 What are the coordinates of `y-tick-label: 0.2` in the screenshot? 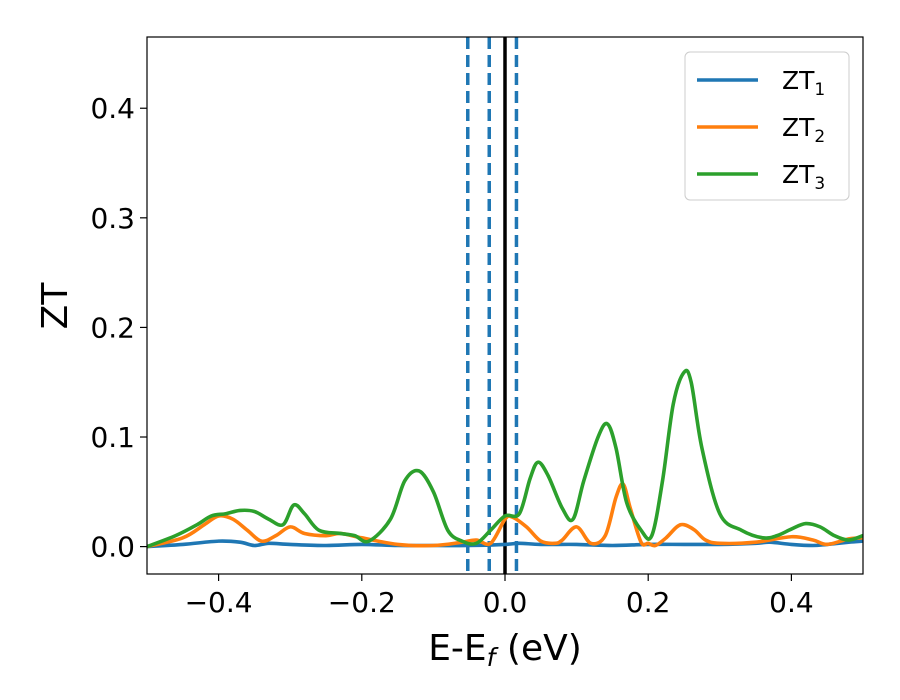 It's located at (112, 327).